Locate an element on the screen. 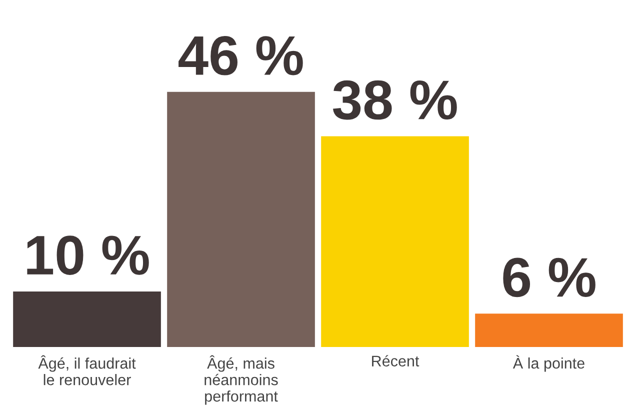 The width and height of the screenshot is (626, 418). data-label: 46 % is located at coordinates (240, 56).